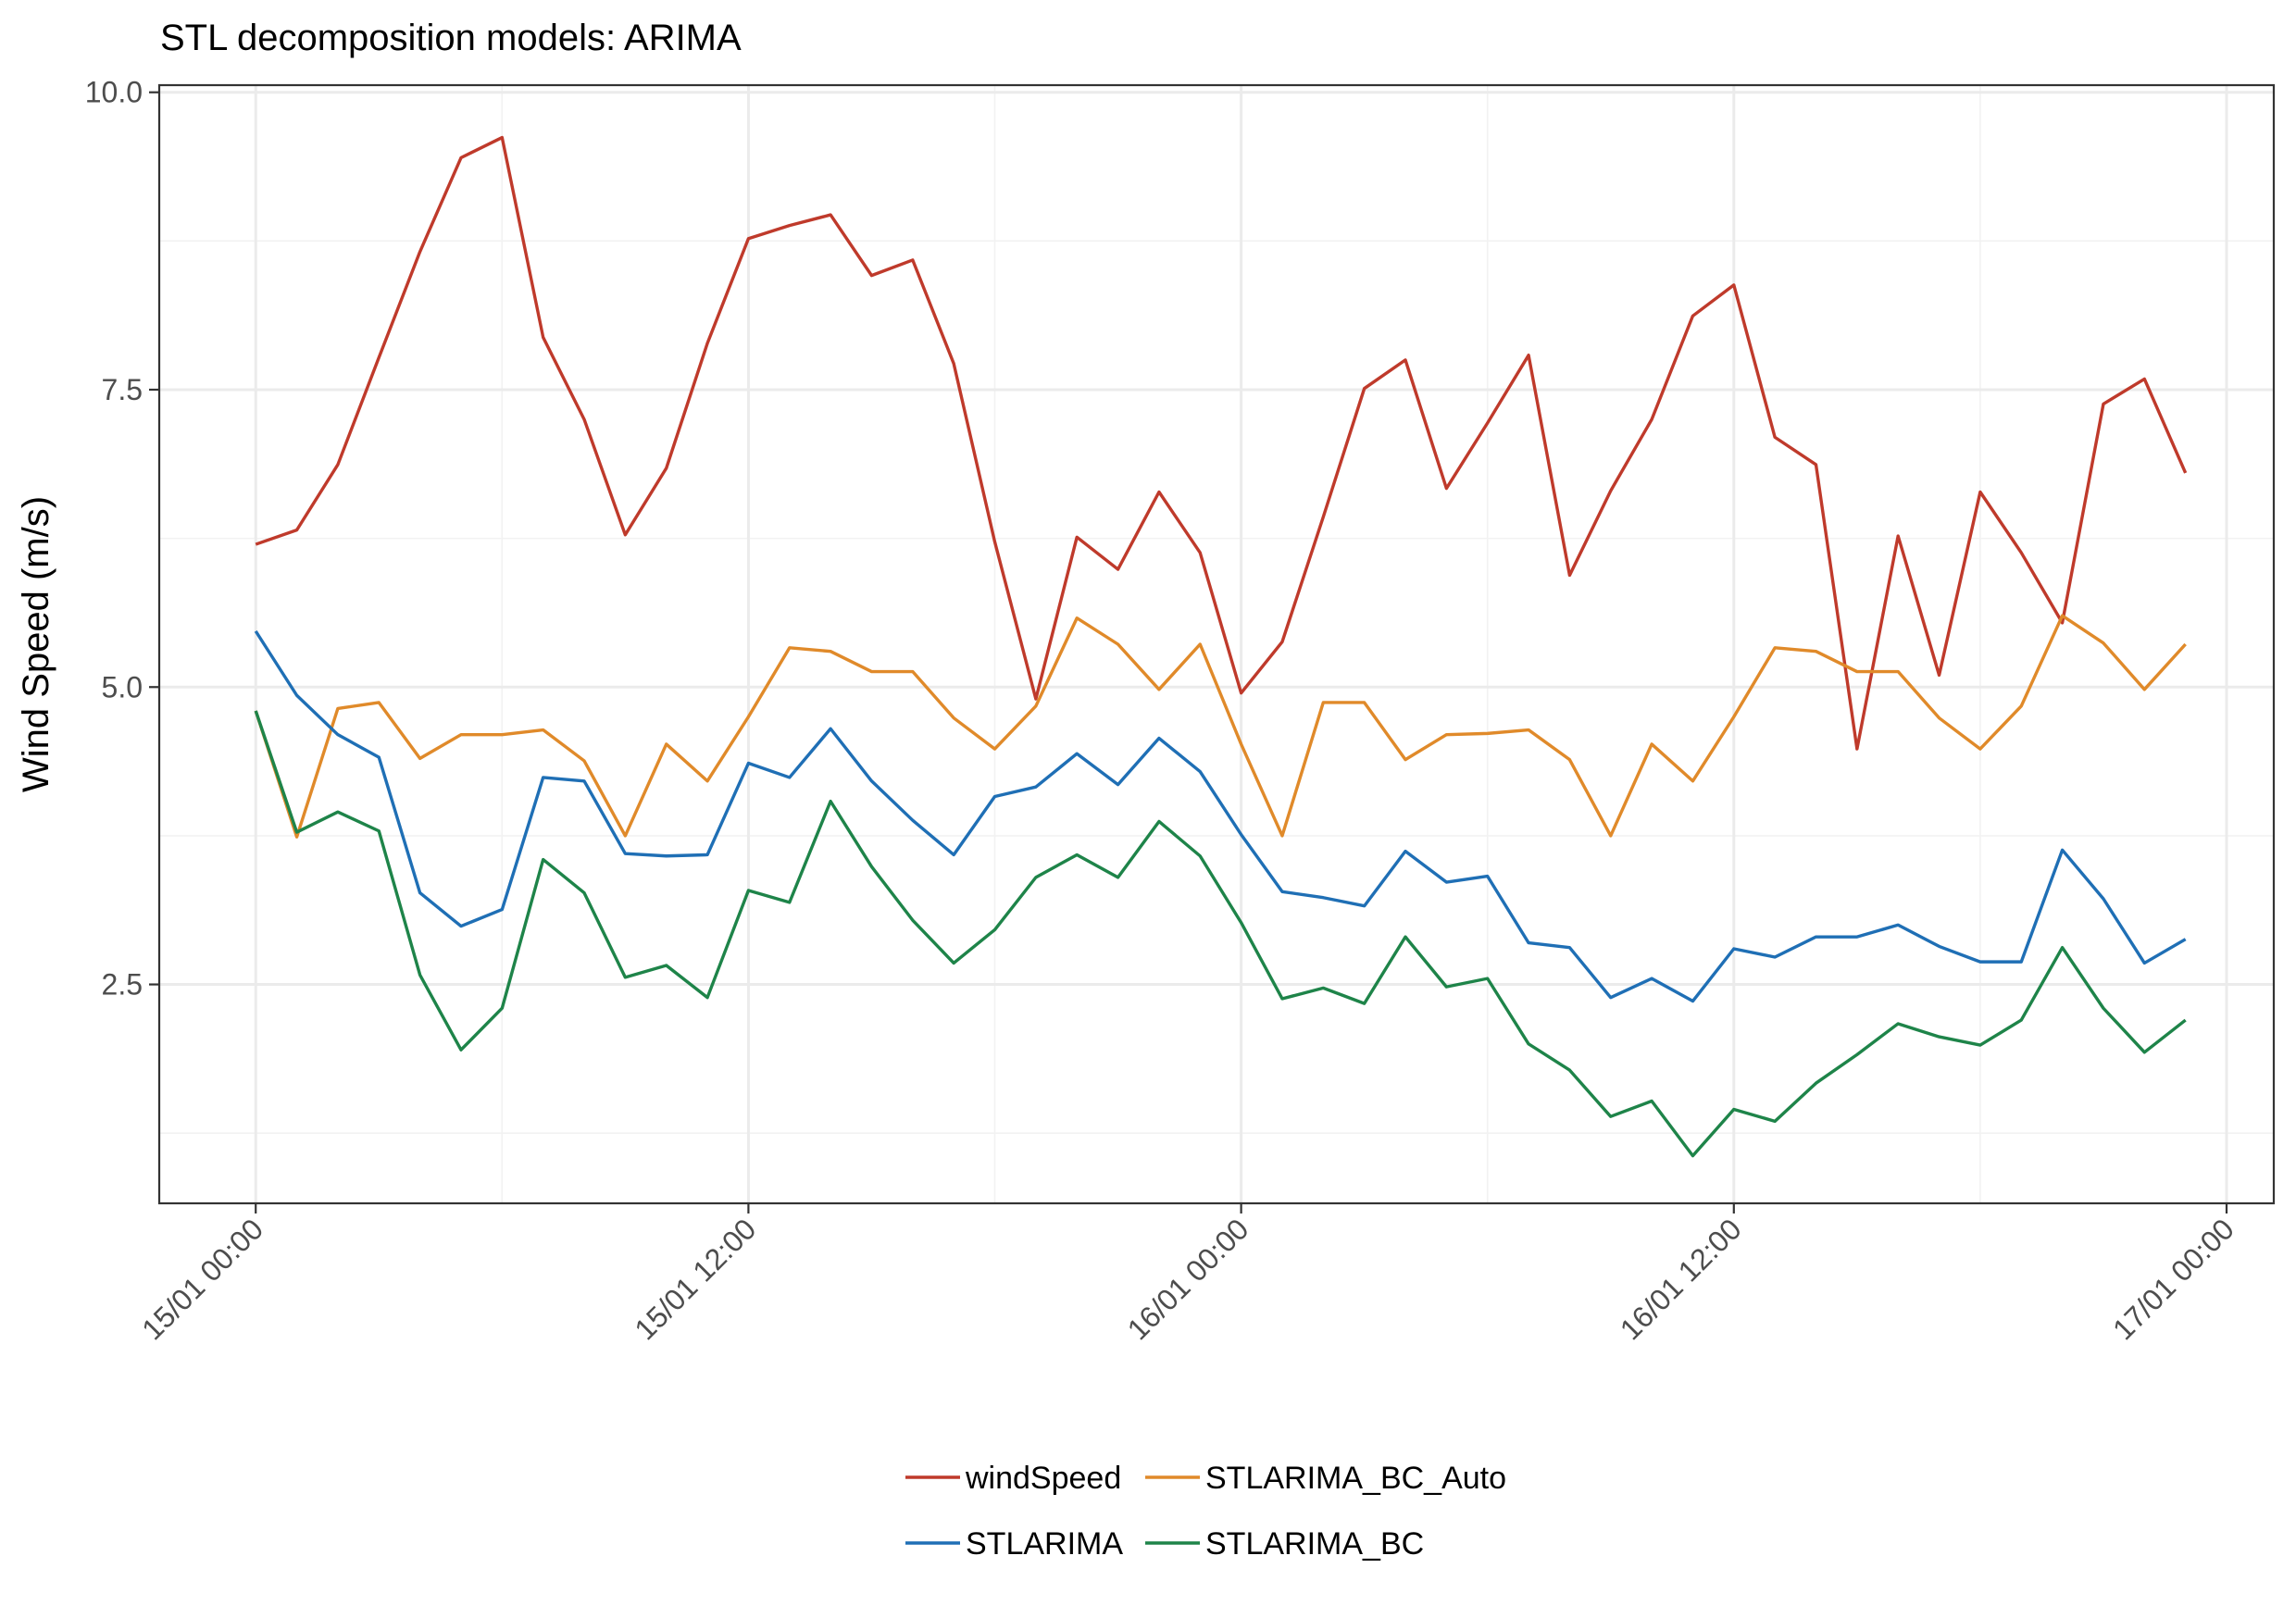  I want to click on y-tick-label: 7.5, so click(122, 389).